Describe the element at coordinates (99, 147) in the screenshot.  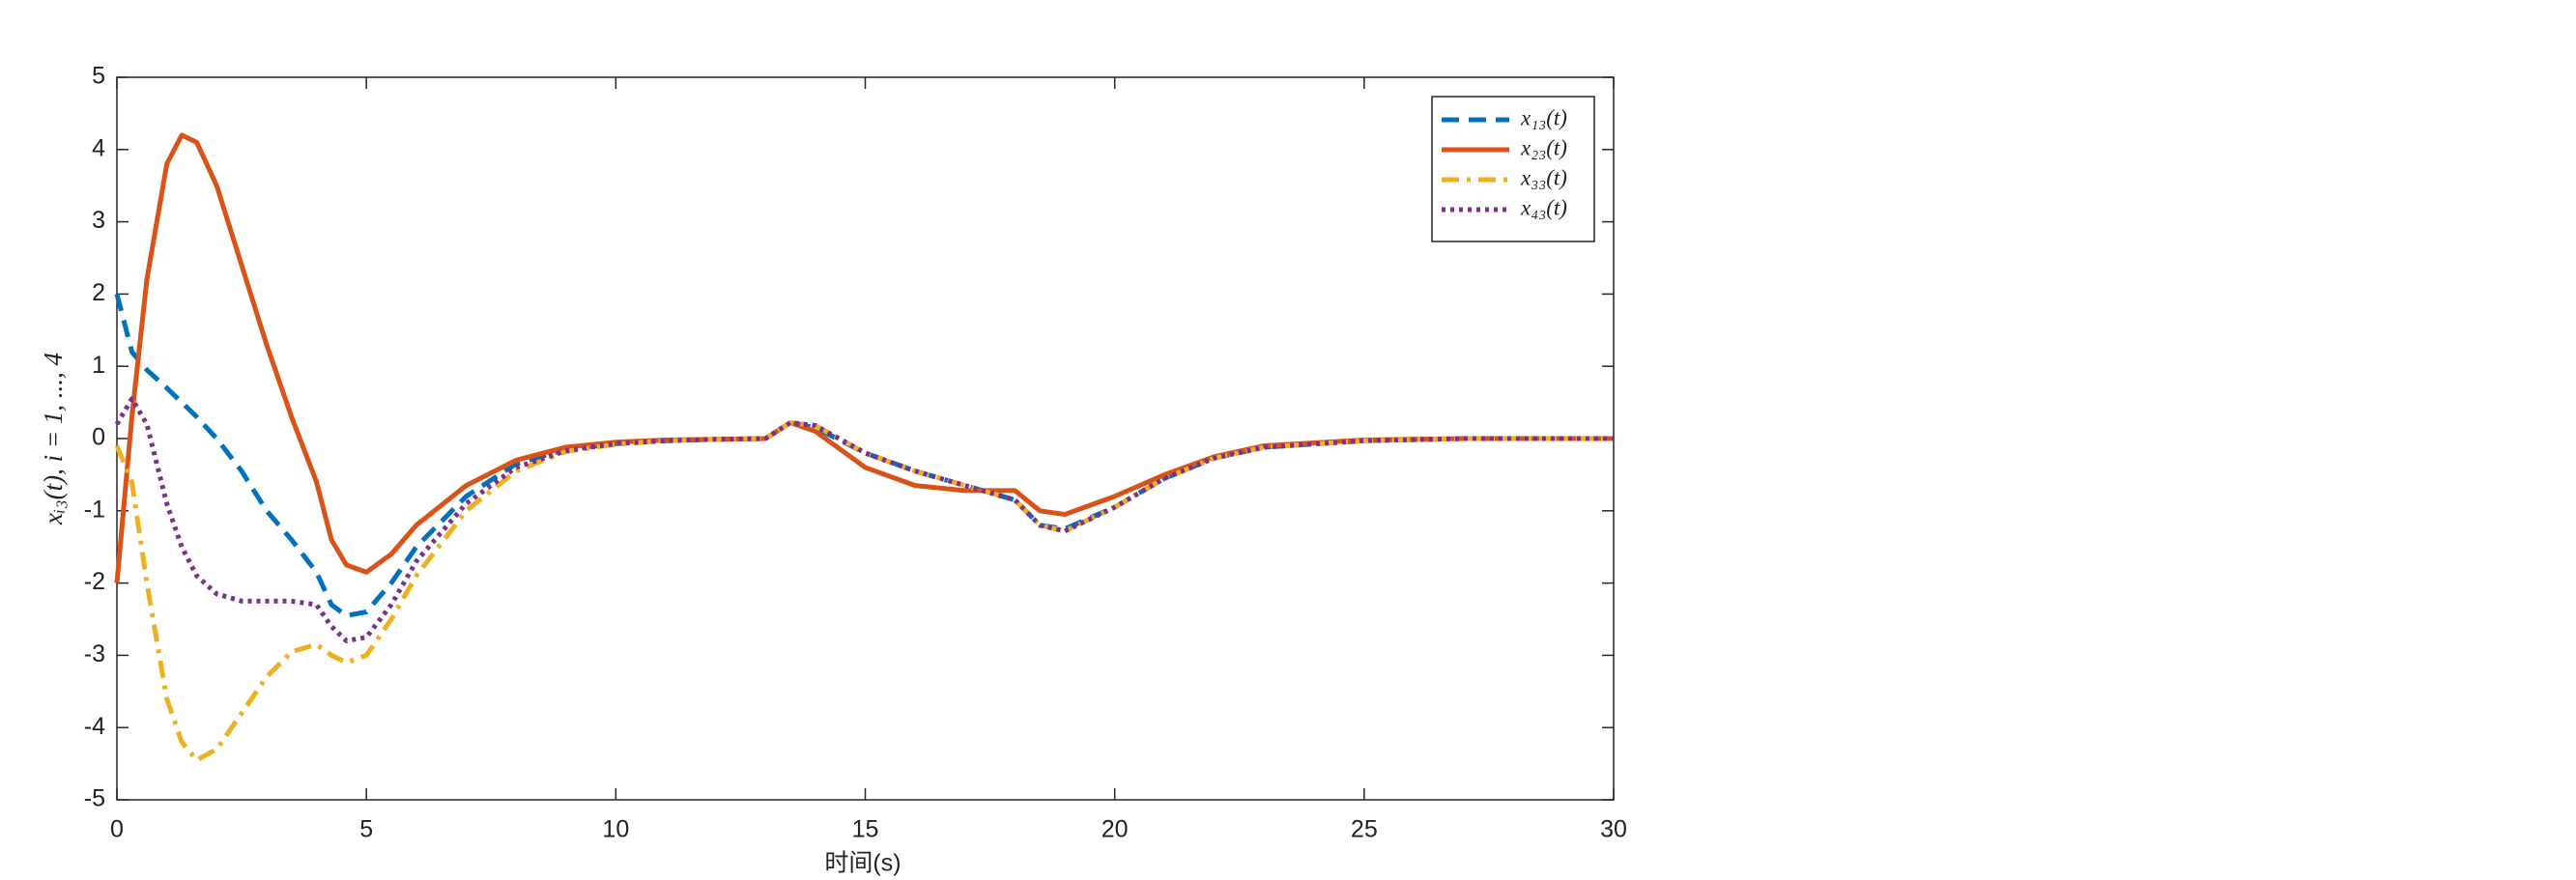
I see `y-tick-label: 4` at that location.